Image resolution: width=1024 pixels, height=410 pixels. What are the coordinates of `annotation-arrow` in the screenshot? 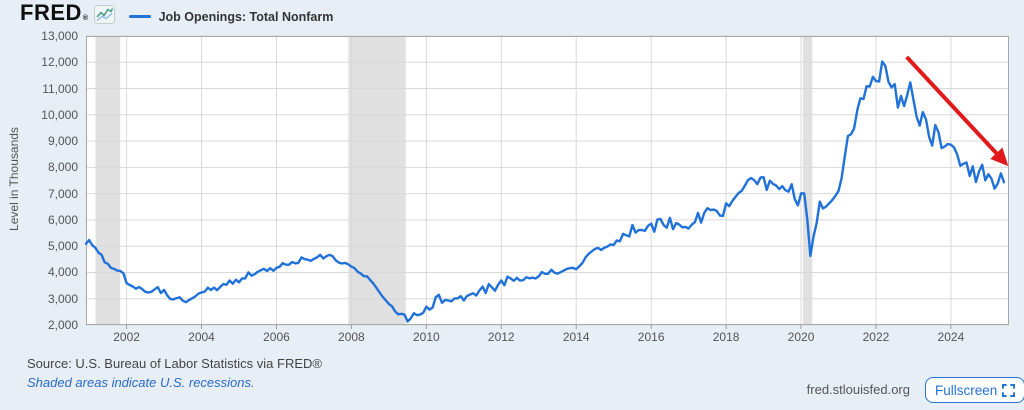 It's located at (957, 111).